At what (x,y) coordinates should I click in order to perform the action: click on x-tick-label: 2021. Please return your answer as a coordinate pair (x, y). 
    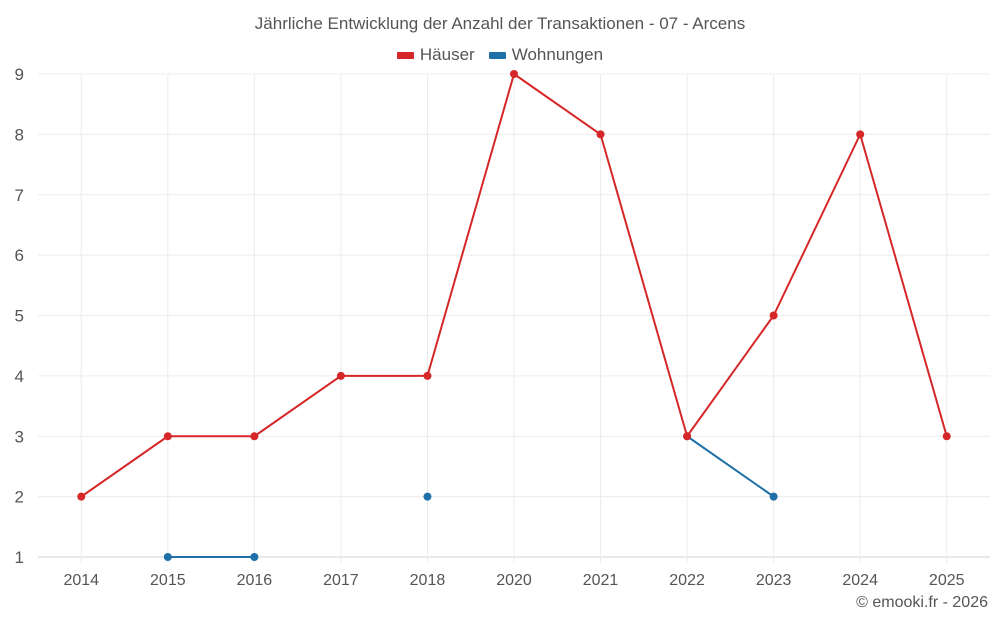
    Looking at the image, I should click on (601, 580).